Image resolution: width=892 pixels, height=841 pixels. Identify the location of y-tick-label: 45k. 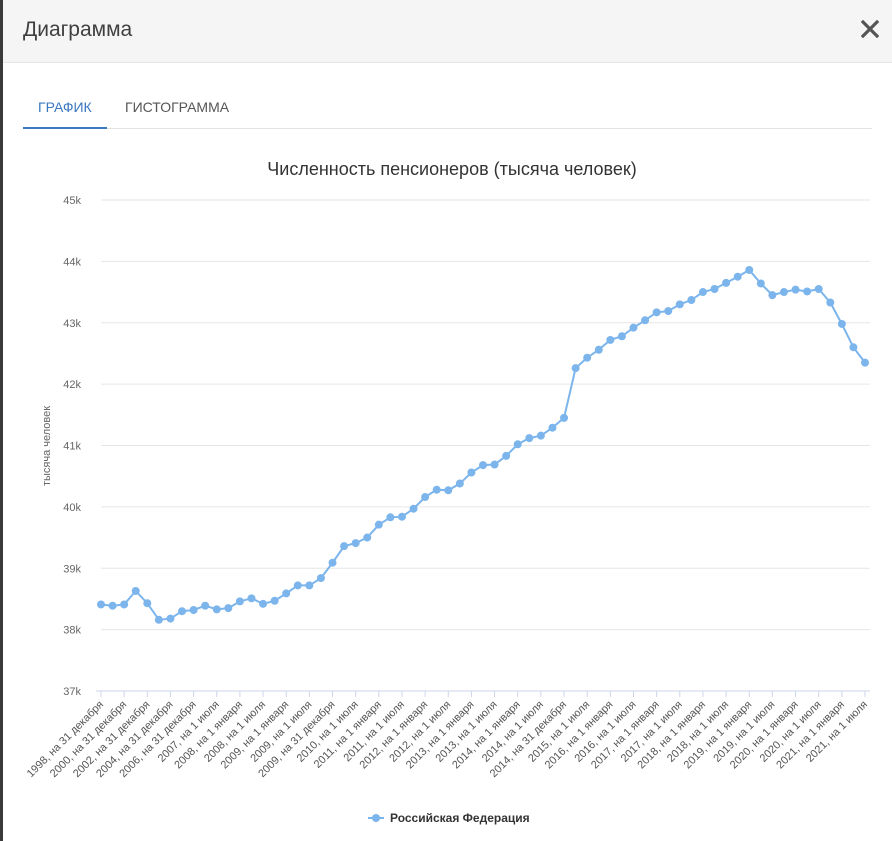
(72, 201).